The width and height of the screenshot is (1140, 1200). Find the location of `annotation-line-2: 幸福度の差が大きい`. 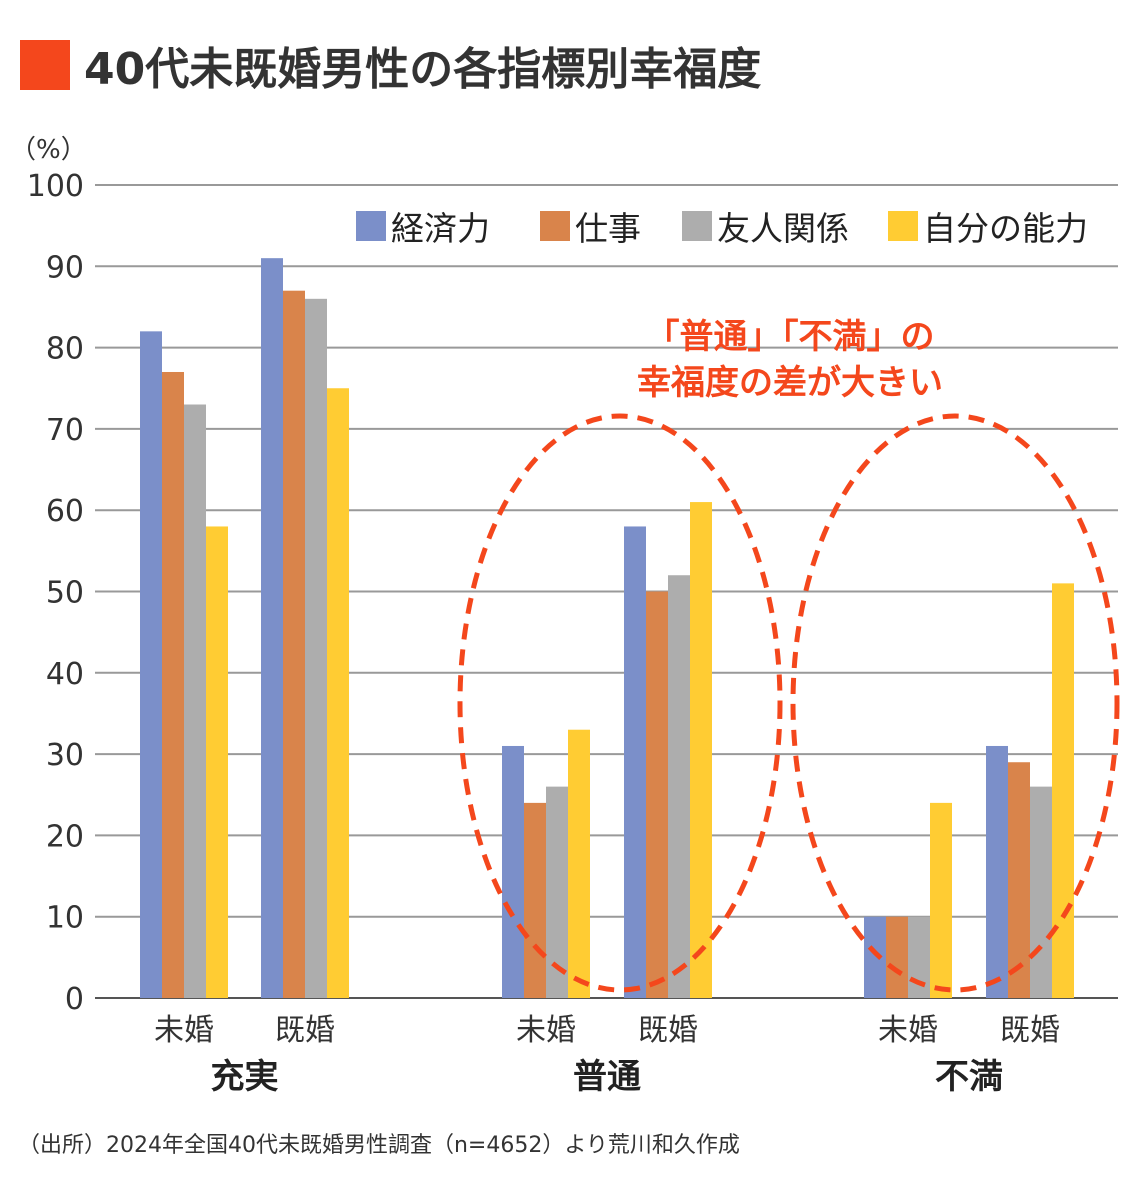

annotation-line-2: 幸福度の差が大きい is located at coordinates (790, 383).